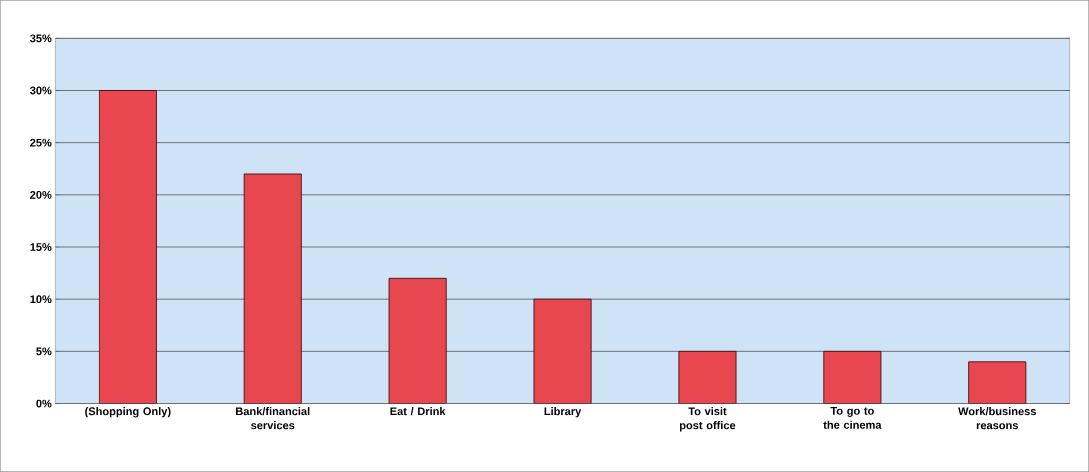 The width and height of the screenshot is (1089, 472). I want to click on x-tick-label: Library, so click(563, 412).